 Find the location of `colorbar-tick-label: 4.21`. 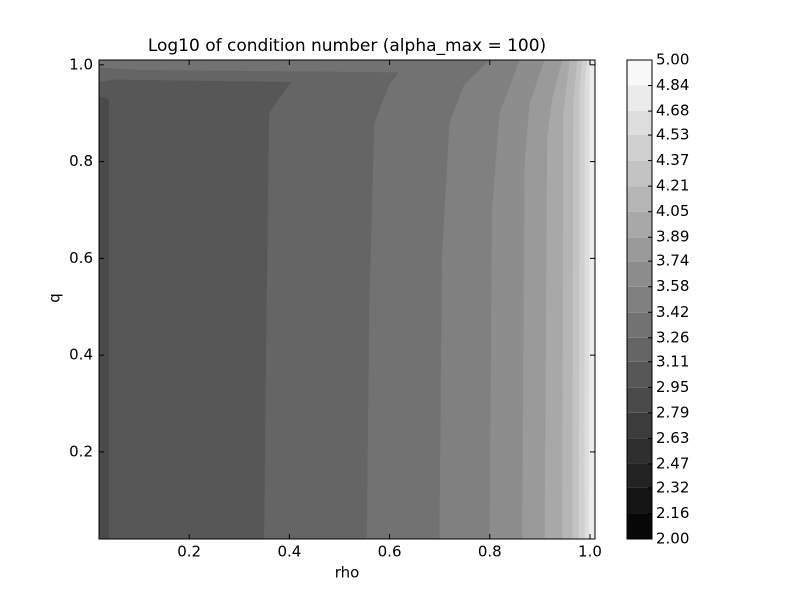

colorbar-tick-label: 4.21 is located at coordinates (672, 186).